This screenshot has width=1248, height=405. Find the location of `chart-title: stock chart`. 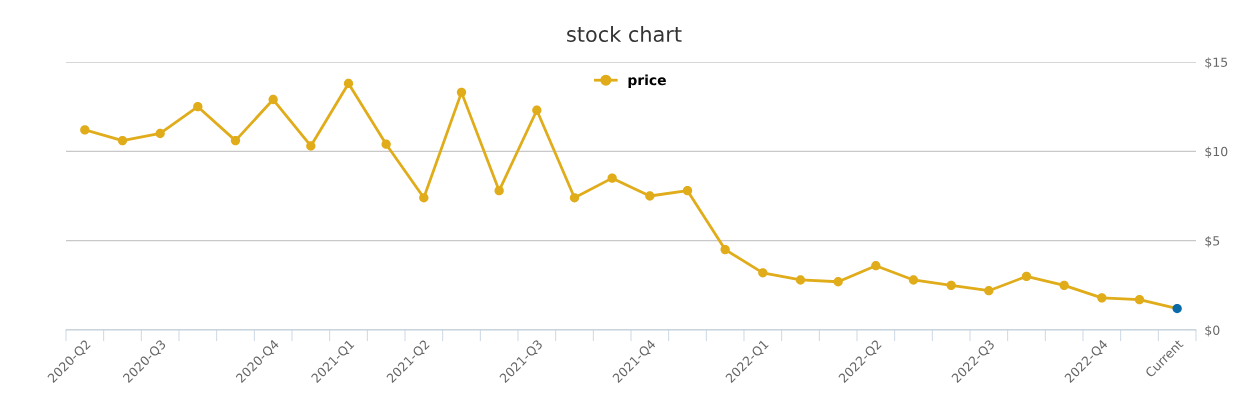

chart-title: stock chart is located at coordinates (624, 34).